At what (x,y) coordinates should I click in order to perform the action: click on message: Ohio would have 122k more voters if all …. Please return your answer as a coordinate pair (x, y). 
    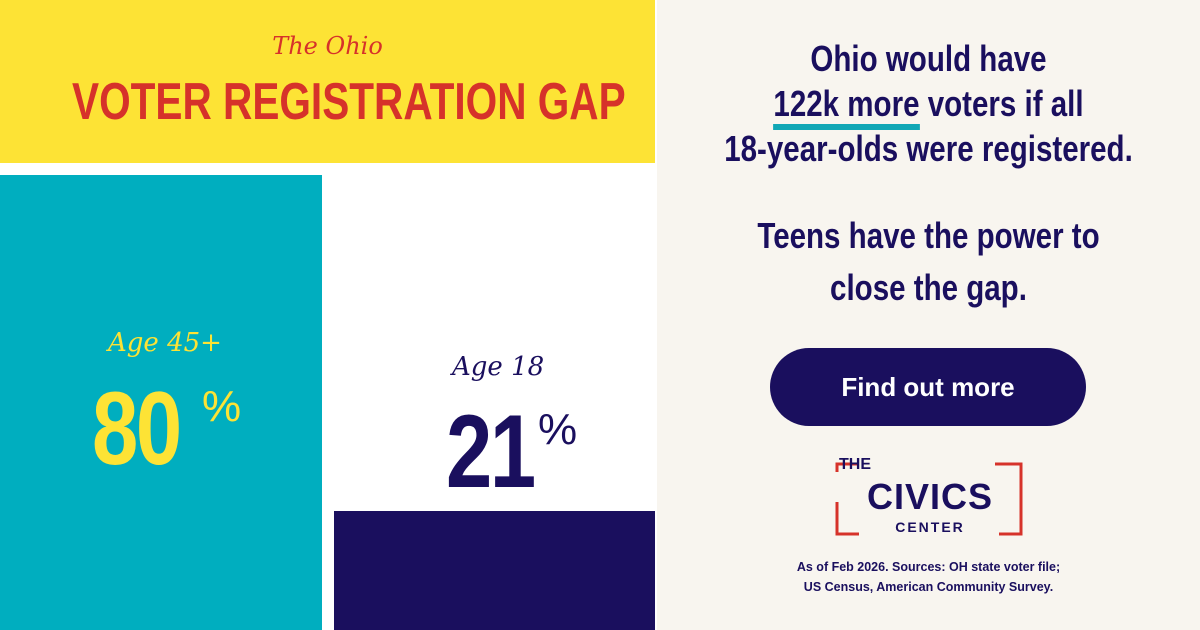
    Looking at the image, I should click on (928, 103).